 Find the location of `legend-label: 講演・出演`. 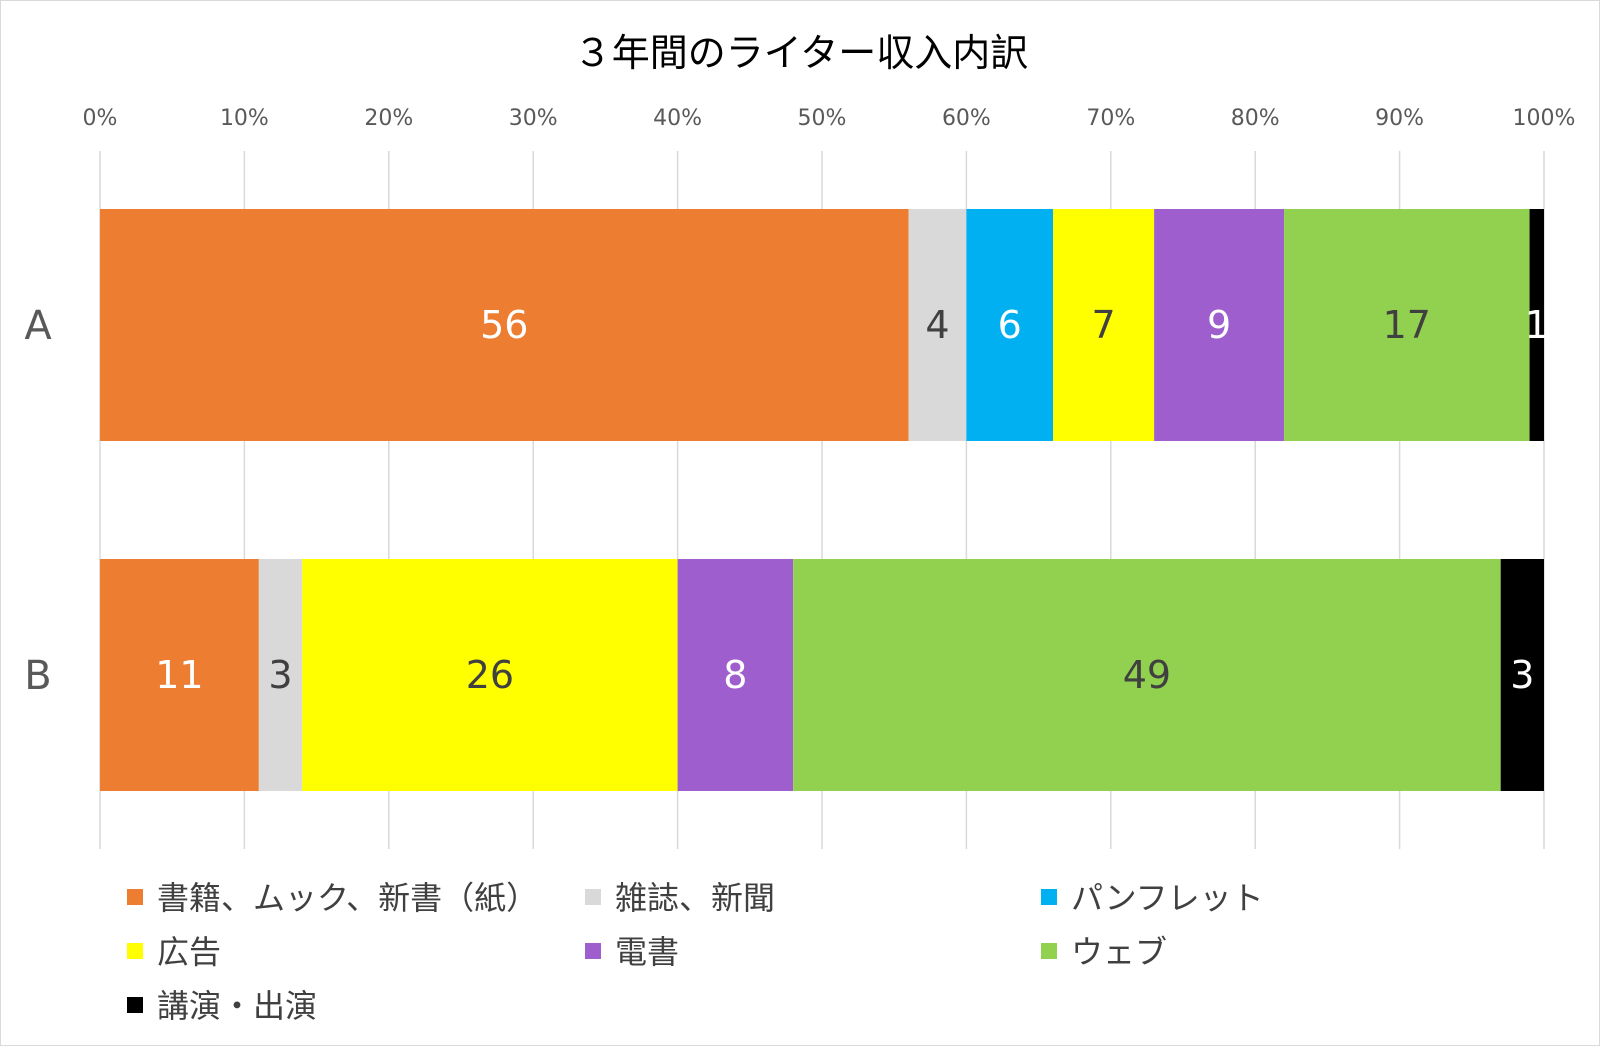

legend-label: 講演・出演 is located at coordinates (237, 1006).